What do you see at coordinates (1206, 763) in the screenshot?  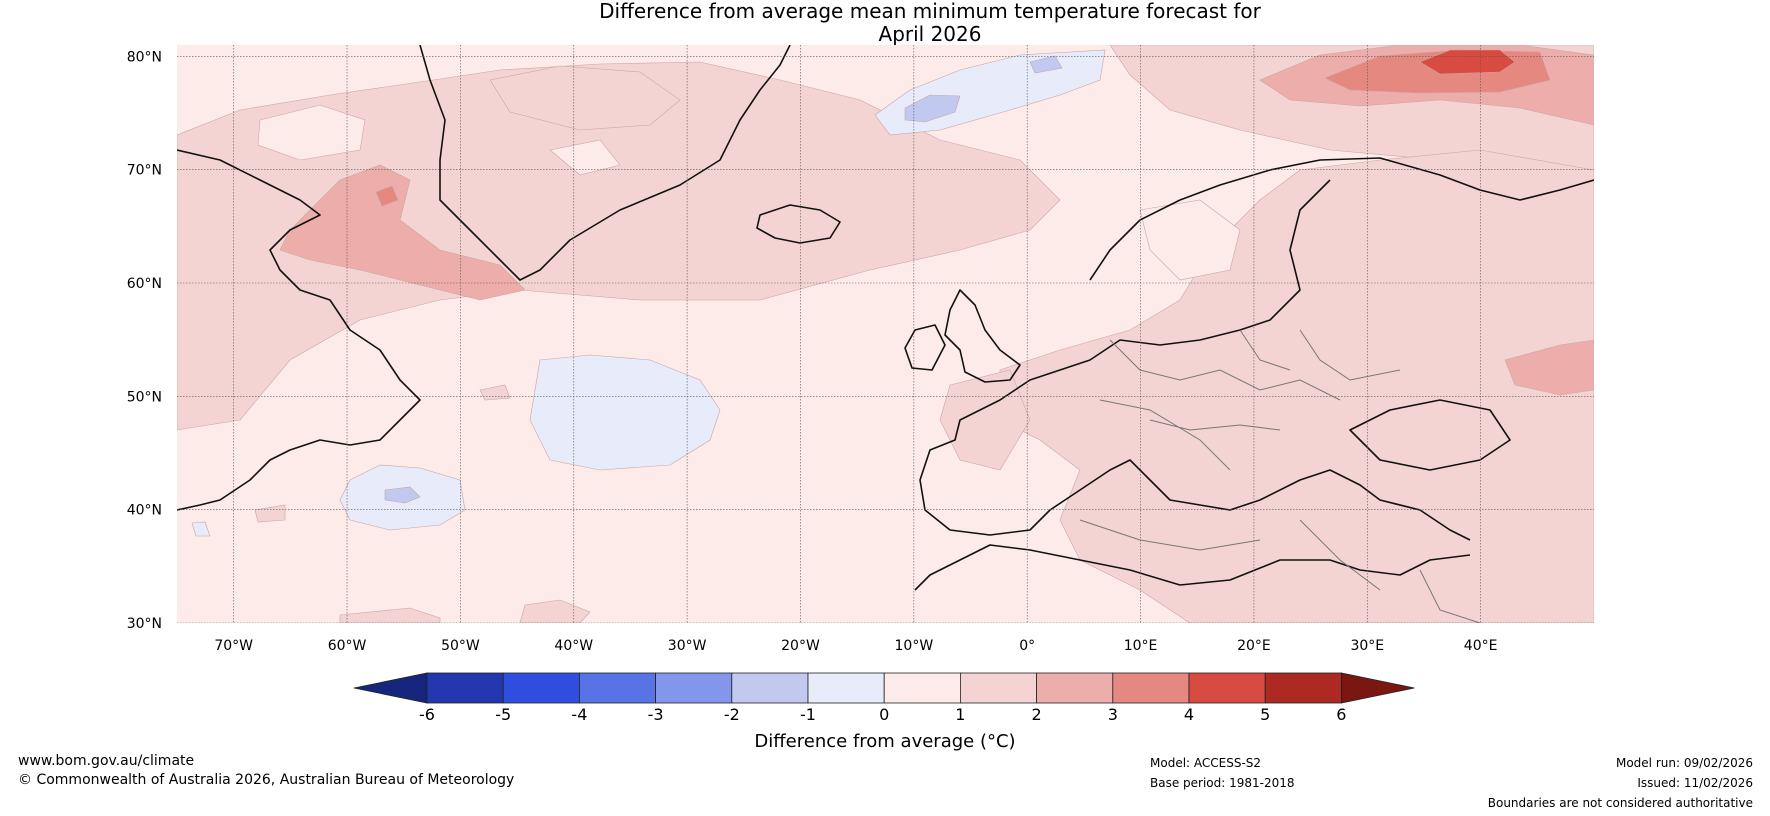 I see `model-name: Model: ACCESS-S2` at bounding box center [1206, 763].